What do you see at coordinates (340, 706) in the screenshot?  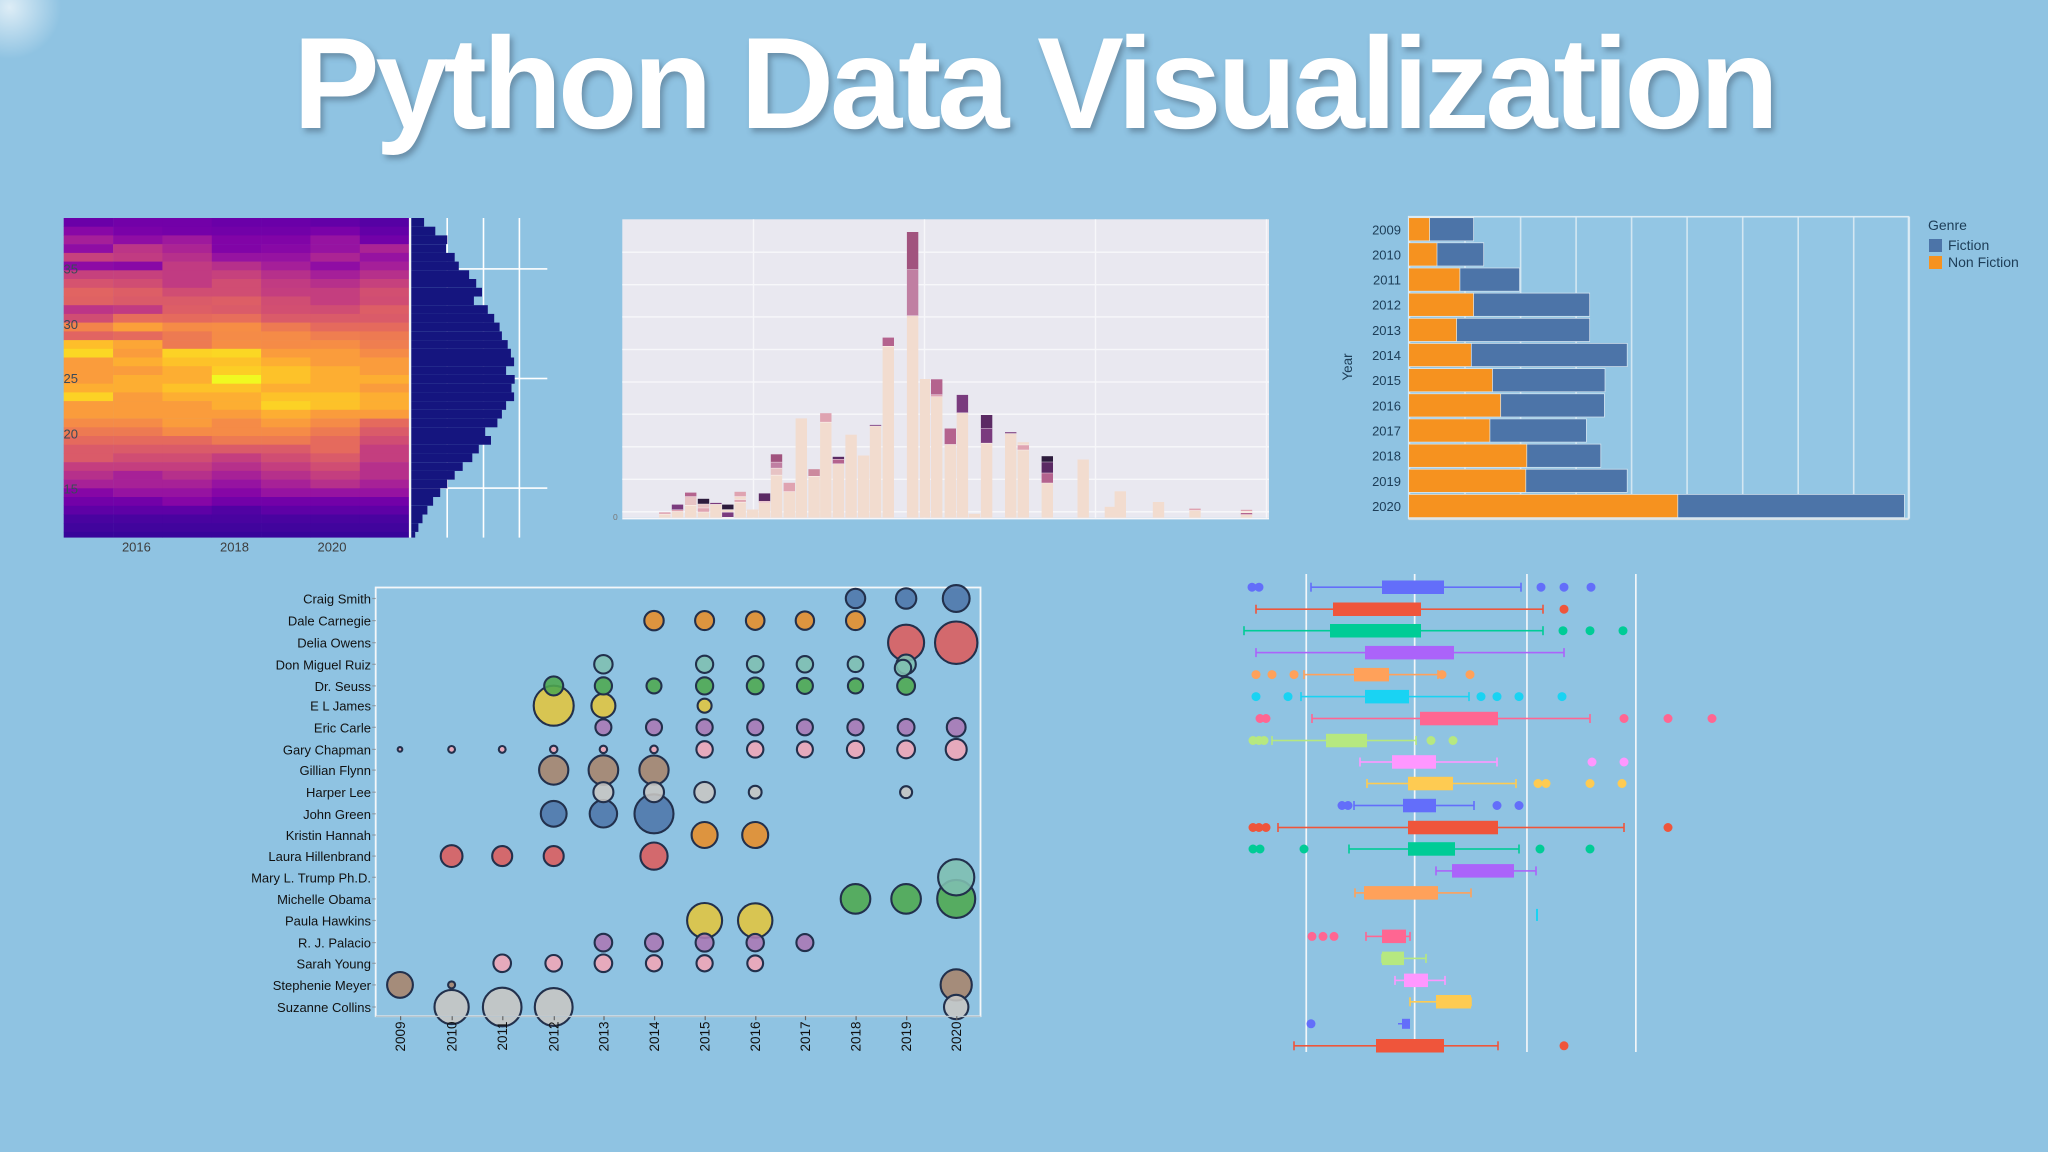 I see `svg-text: E L James` at bounding box center [340, 706].